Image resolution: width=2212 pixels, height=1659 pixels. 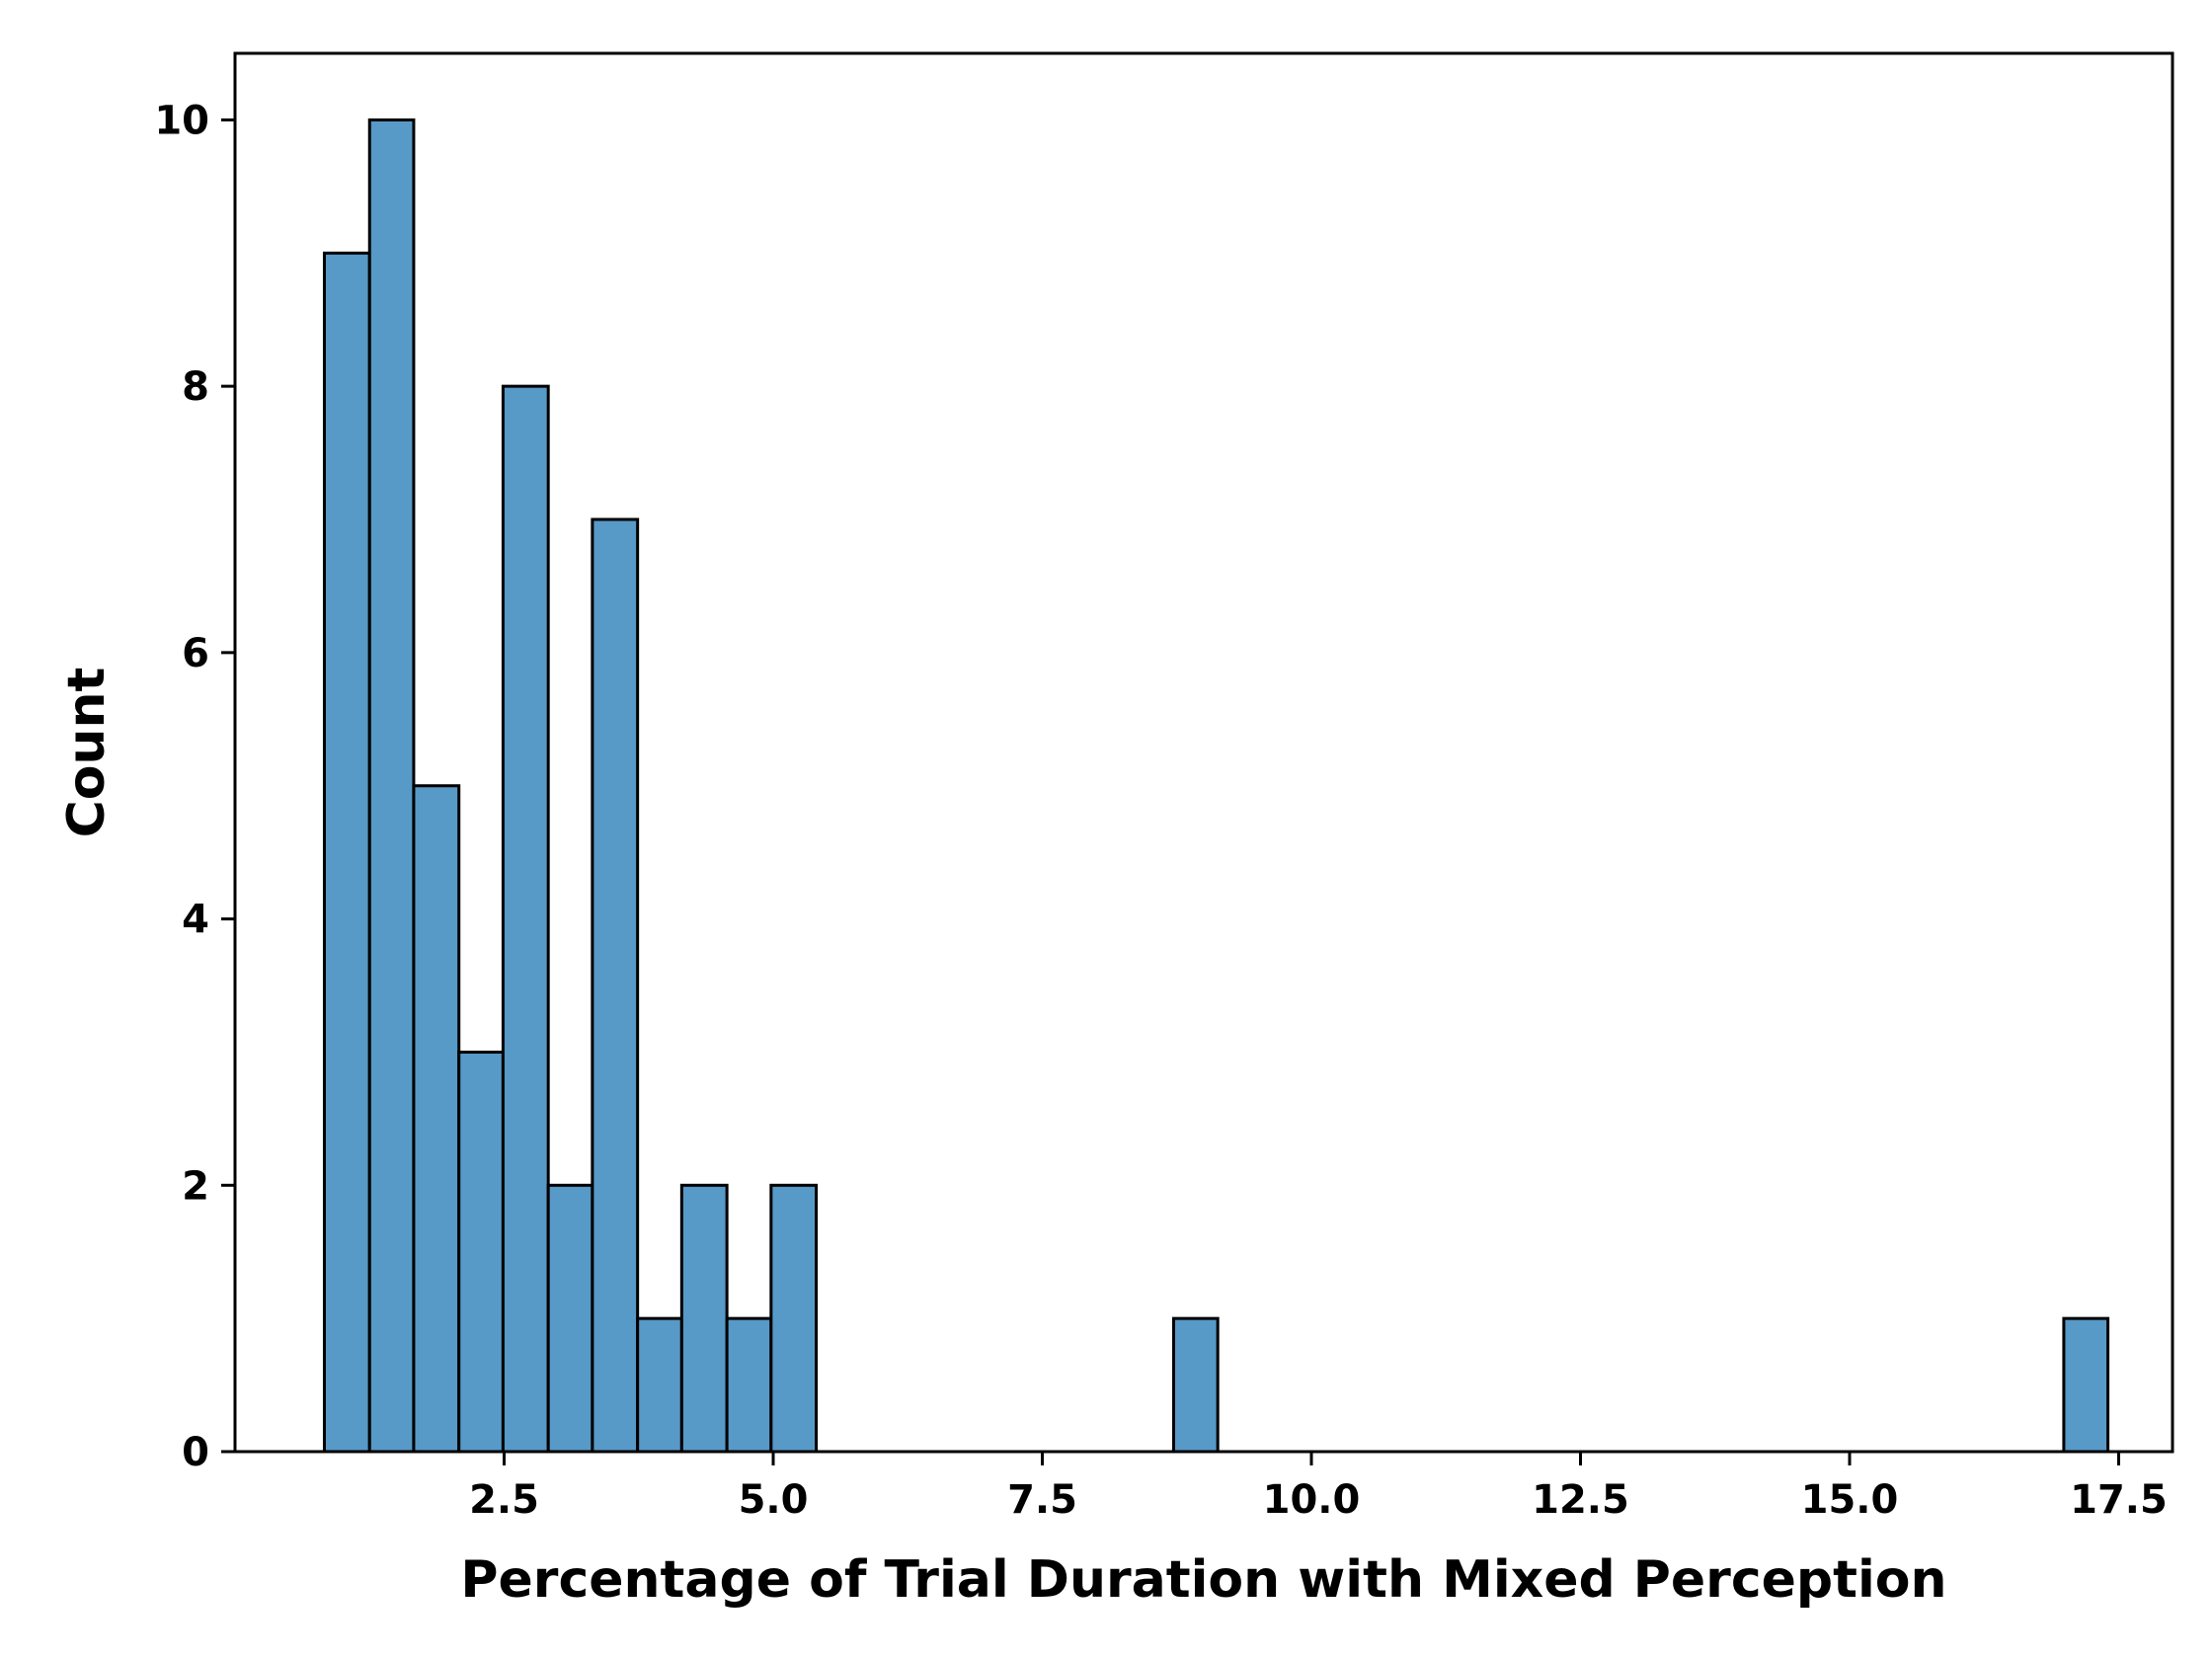 What do you see at coordinates (87, 753) in the screenshot?
I see `y-axis-title: Count` at bounding box center [87, 753].